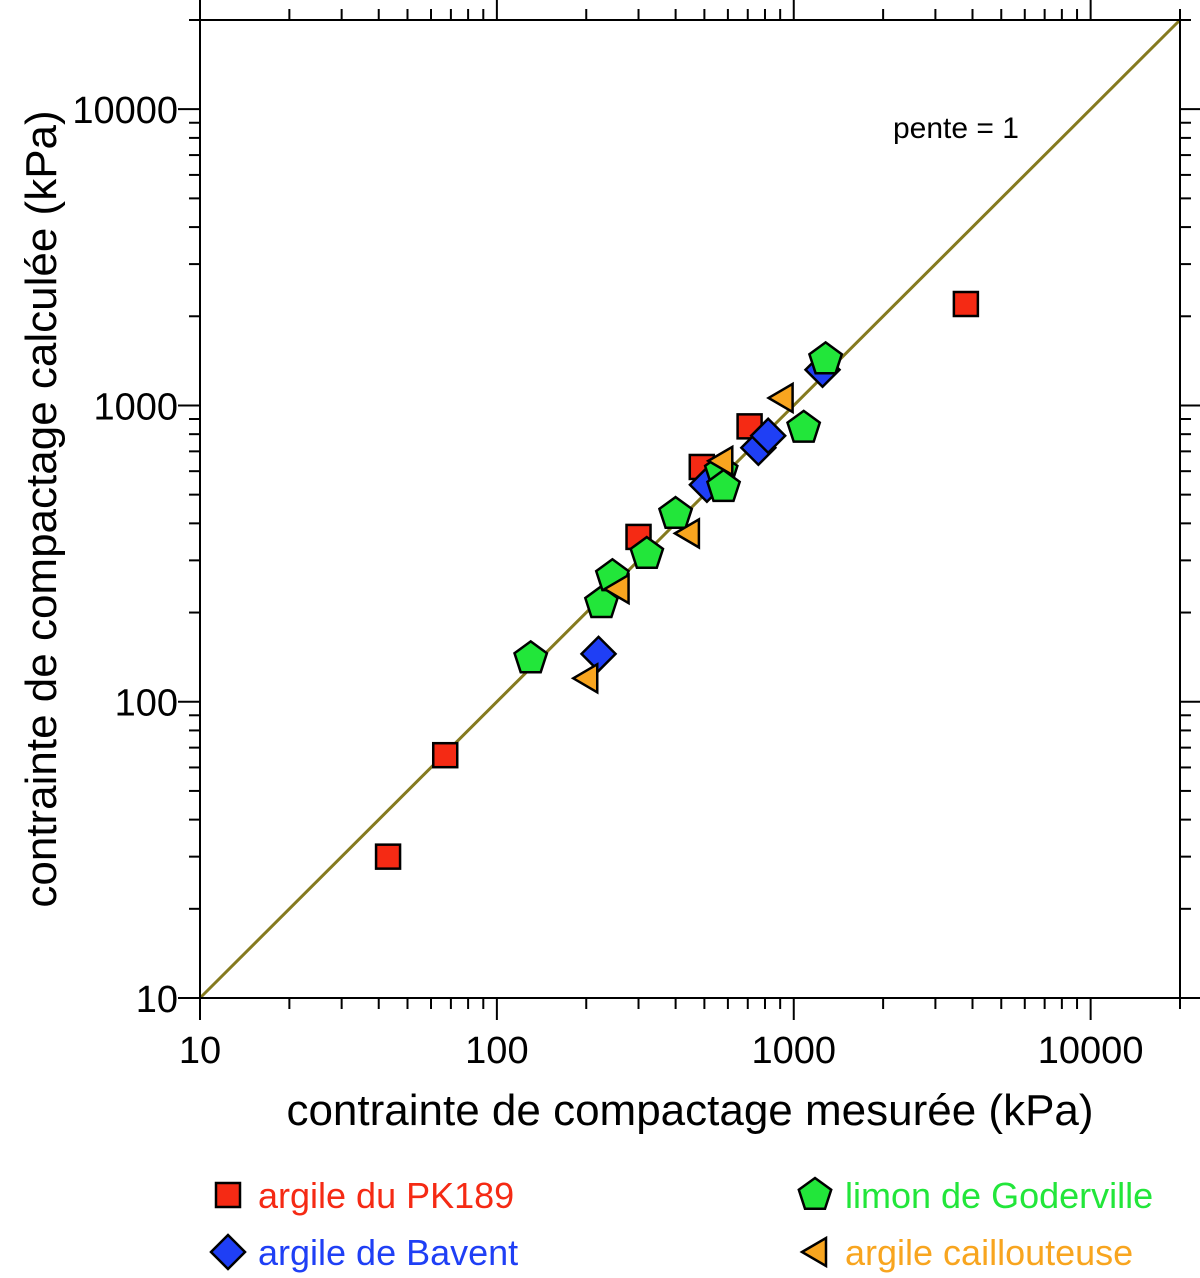  I want to click on y-axis-label: contrainte de compactage calculée (kPa), so click(41, 508).